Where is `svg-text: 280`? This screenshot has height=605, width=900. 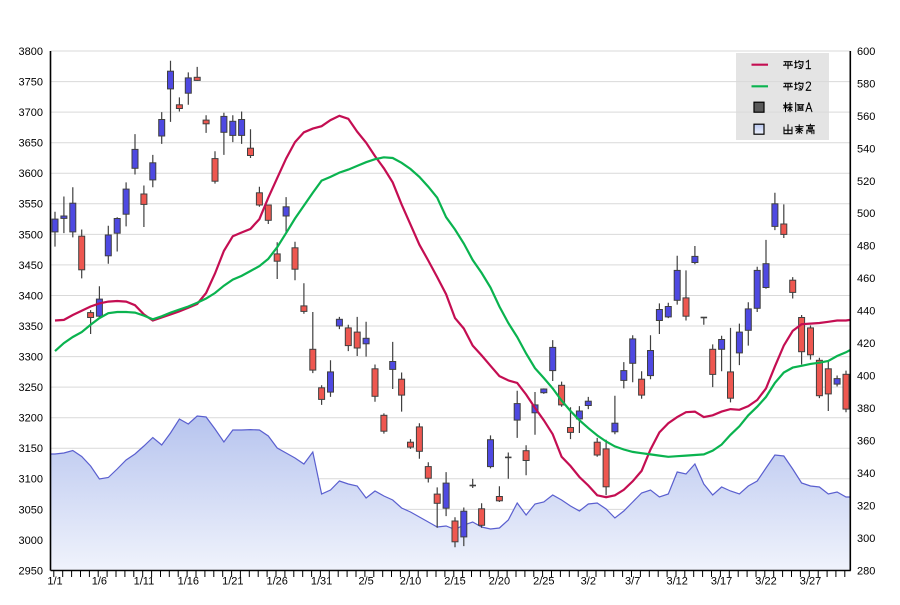 svg-text: 280 is located at coordinates (866, 571).